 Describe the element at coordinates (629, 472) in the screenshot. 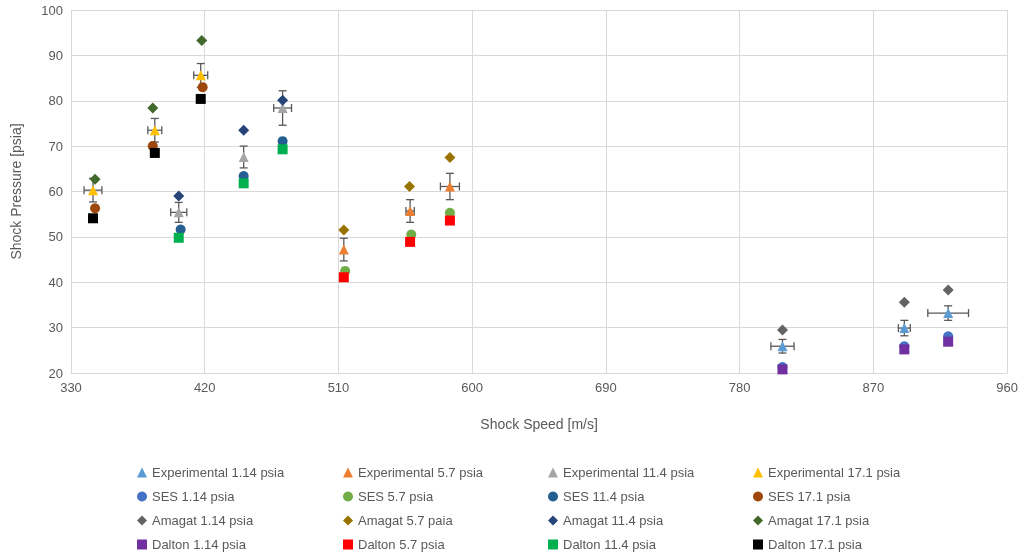

I see `legend-label: Experimental 11.4 psia` at that location.